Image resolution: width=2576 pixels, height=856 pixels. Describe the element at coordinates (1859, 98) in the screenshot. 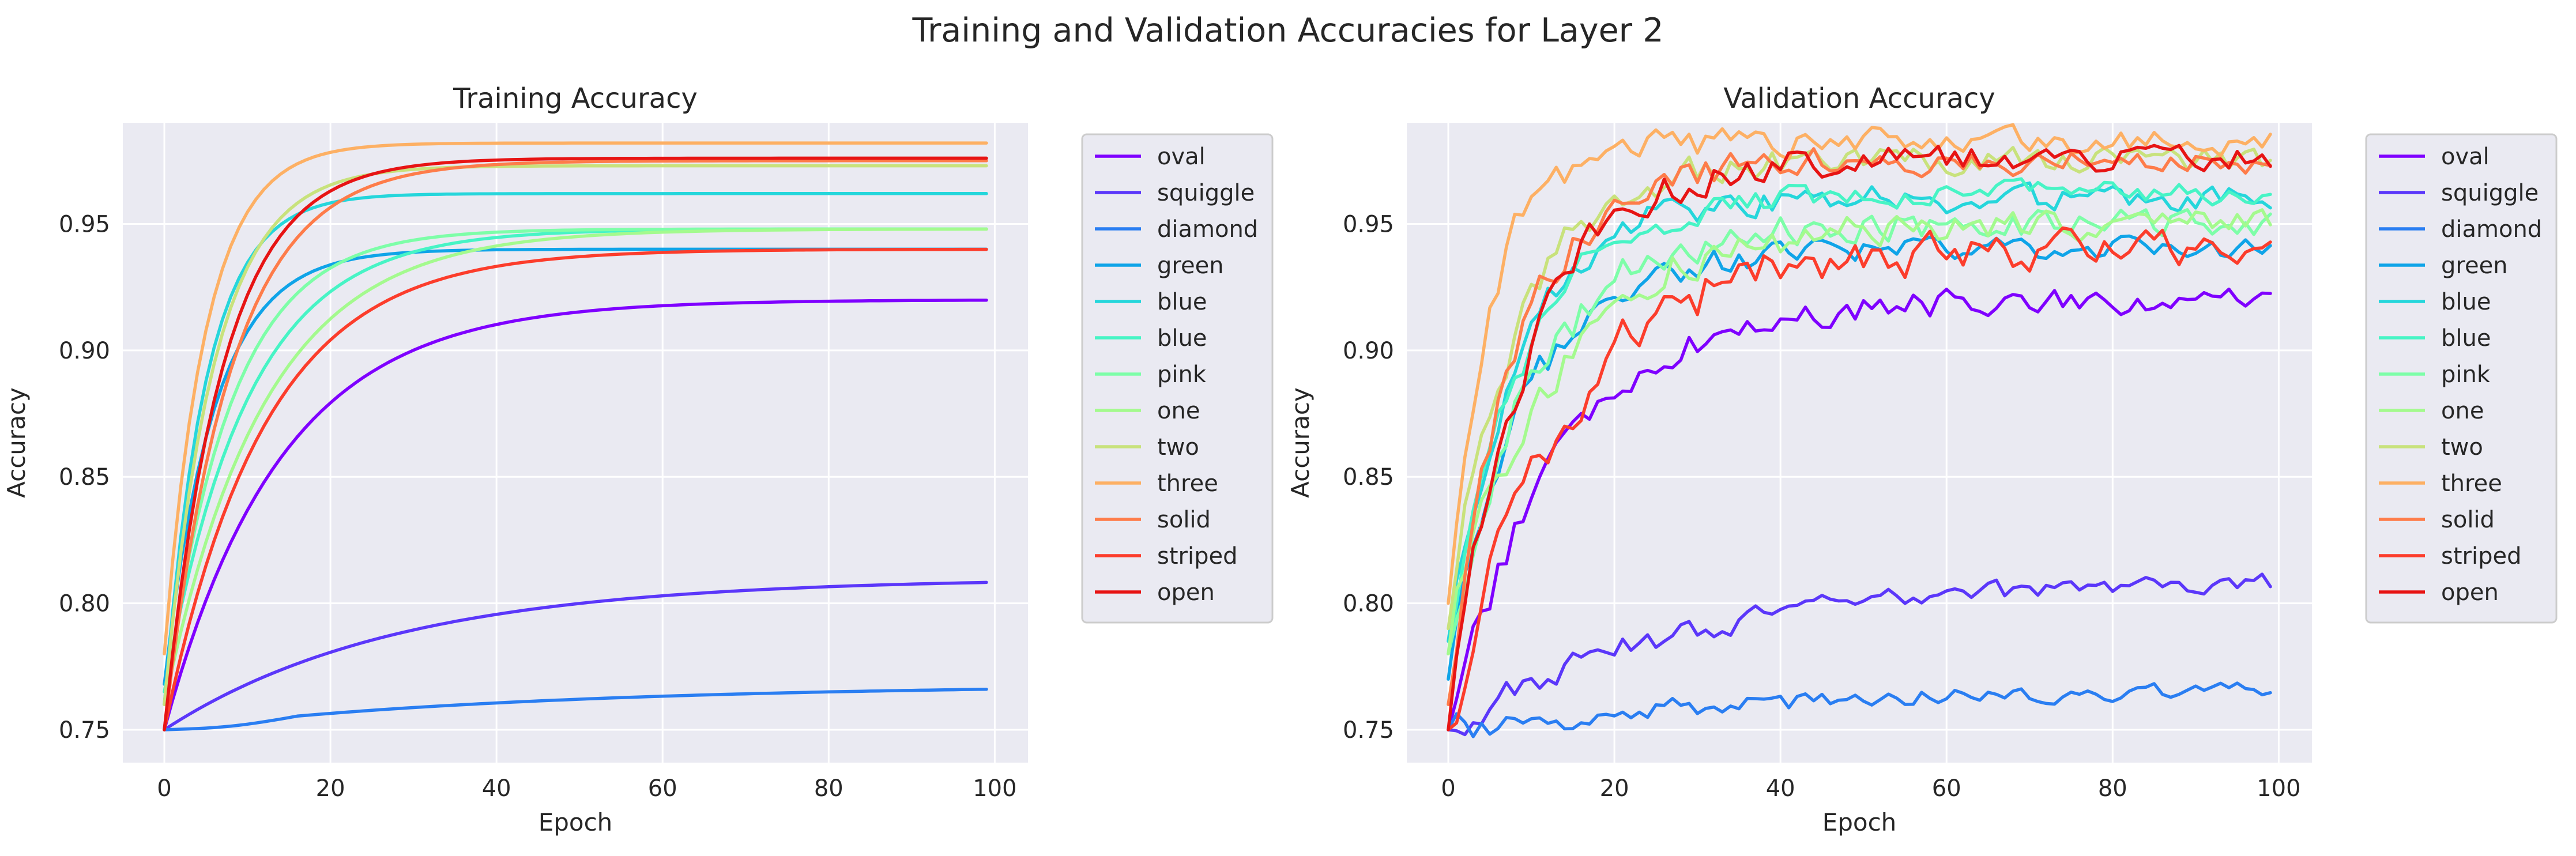

I see `axes-title: Validation Accuracy` at that location.